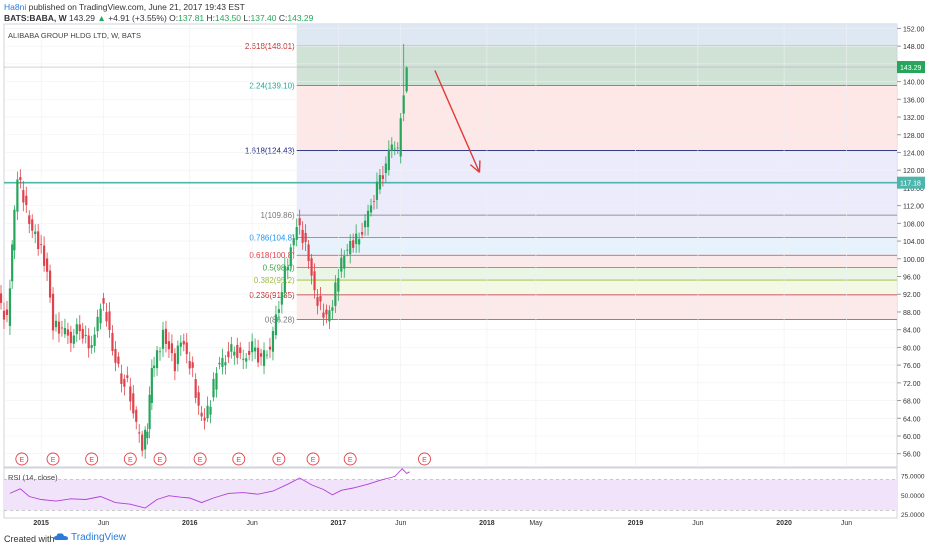  Describe the element at coordinates (82, 18) in the screenshot. I see `last-price: 143.29` at that location.